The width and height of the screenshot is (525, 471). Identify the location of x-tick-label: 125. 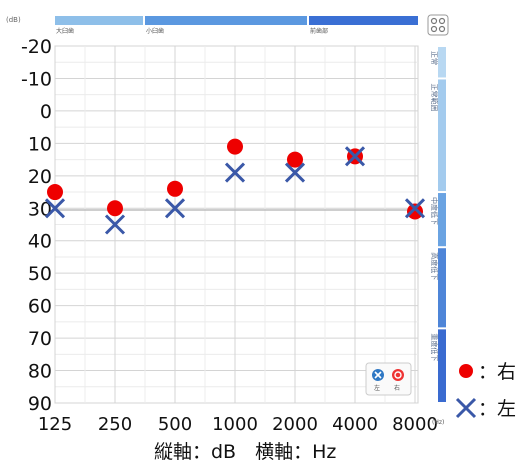
(55, 424).